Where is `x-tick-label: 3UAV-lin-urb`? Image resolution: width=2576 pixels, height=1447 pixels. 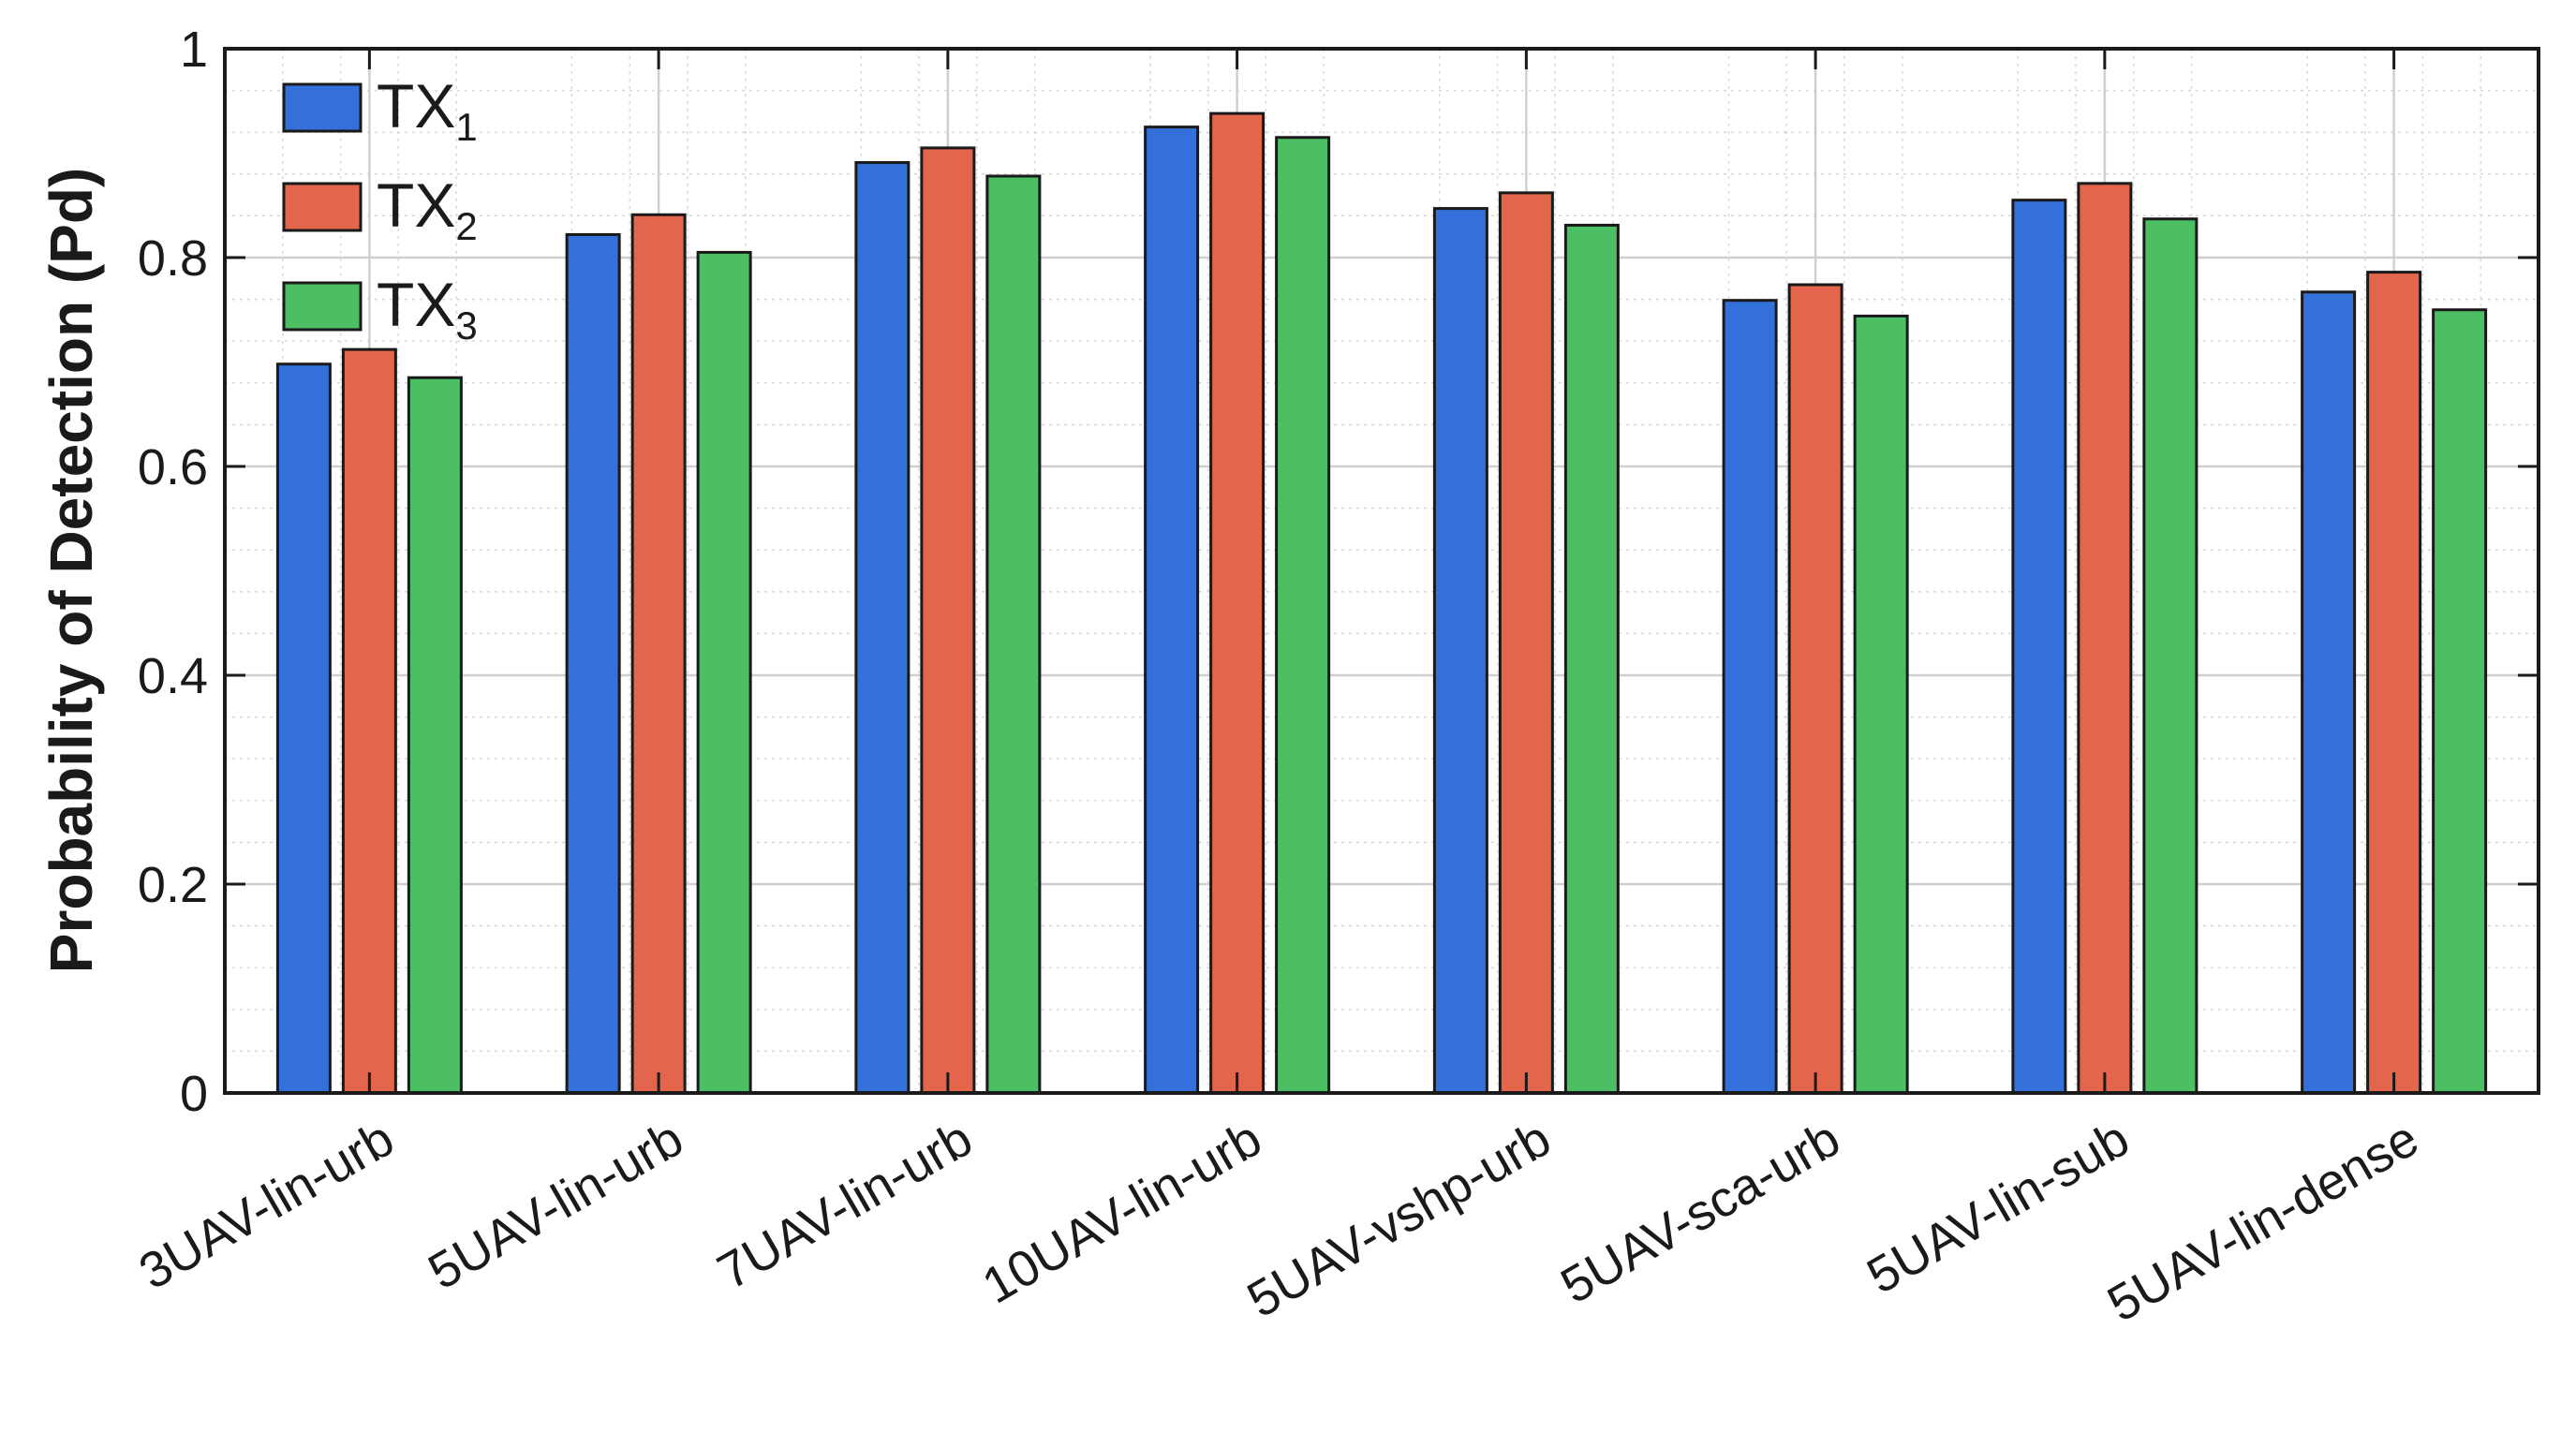
x-tick-label: 3UAV-lin-urb is located at coordinates (267, 1205).